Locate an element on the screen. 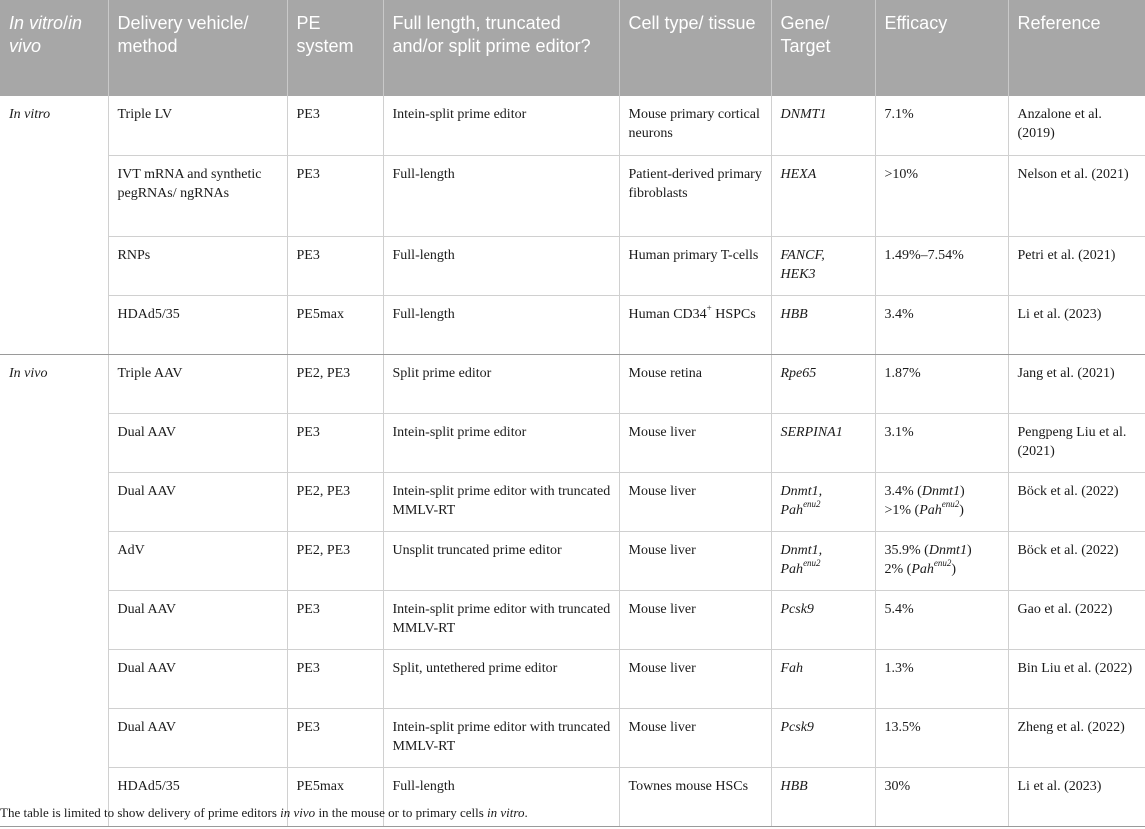 This screenshot has height=829, width=1145. cell-gene: Fah is located at coordinates (823, 679).